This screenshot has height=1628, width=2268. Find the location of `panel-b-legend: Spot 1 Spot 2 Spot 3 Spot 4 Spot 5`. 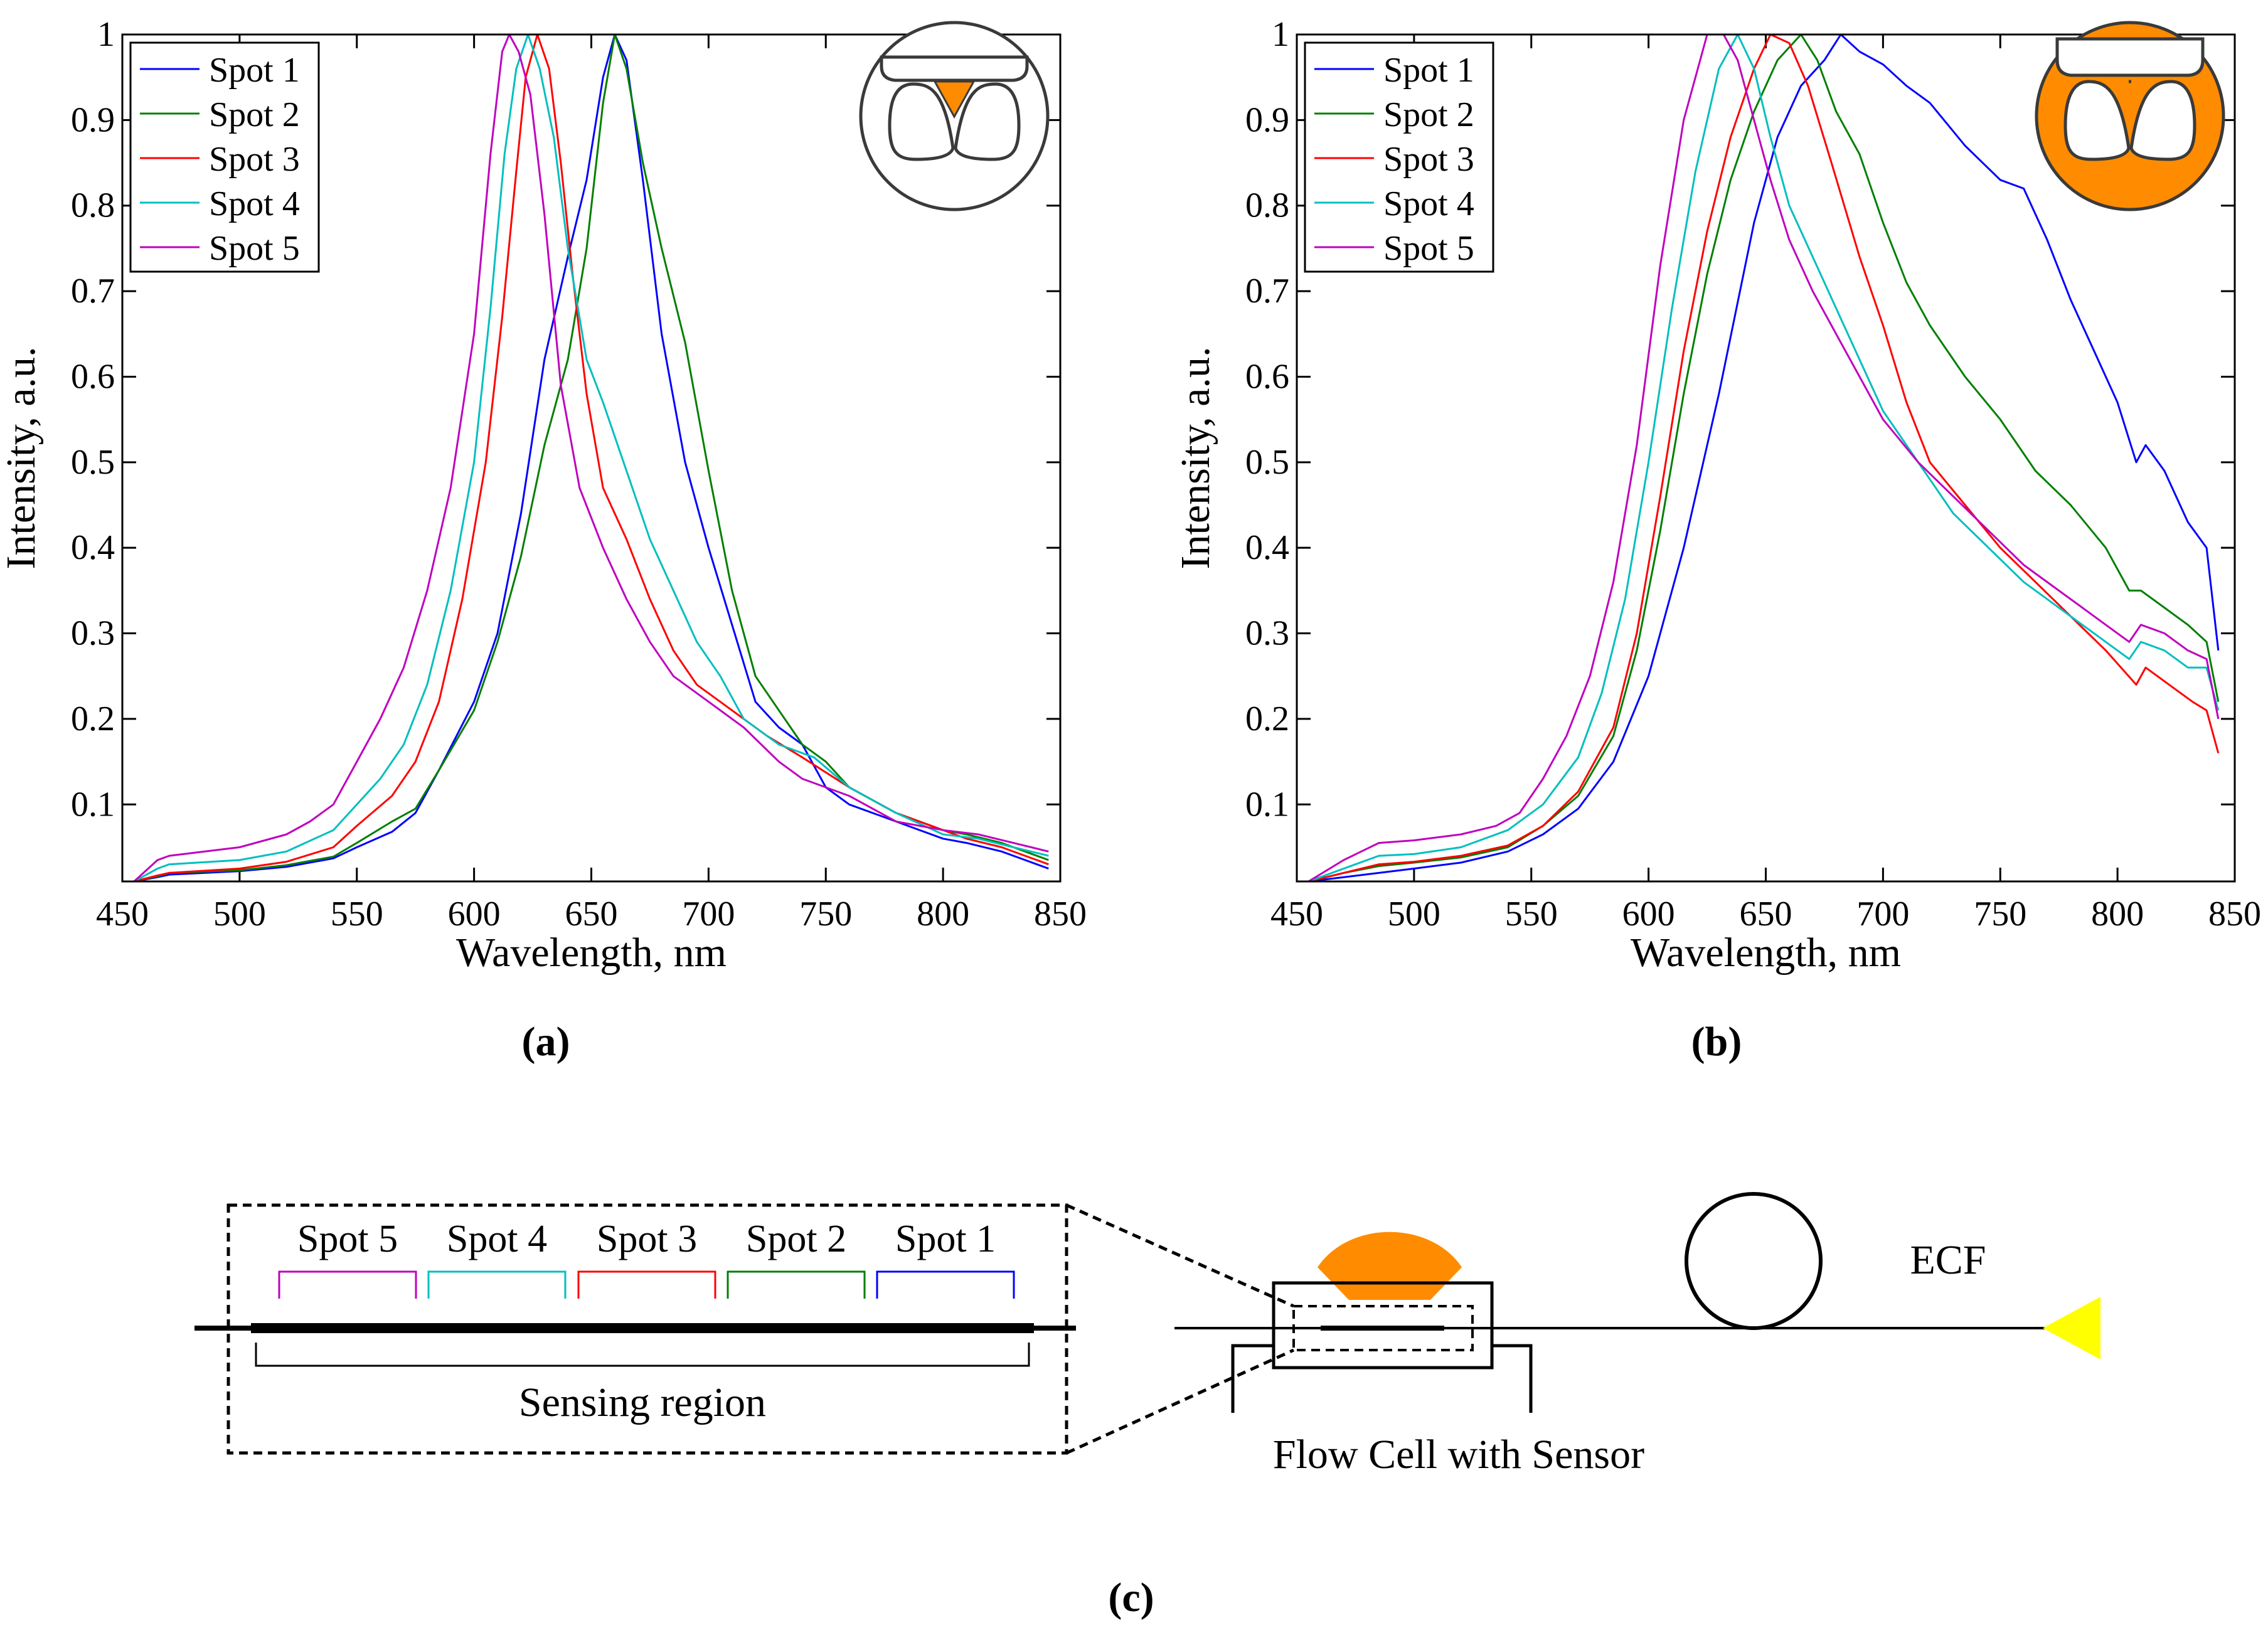

panel-b-legend: Spot 1 Spot 2 Spot 3 Spot 4 Spot 5 is located at coordinates (1399, 157).